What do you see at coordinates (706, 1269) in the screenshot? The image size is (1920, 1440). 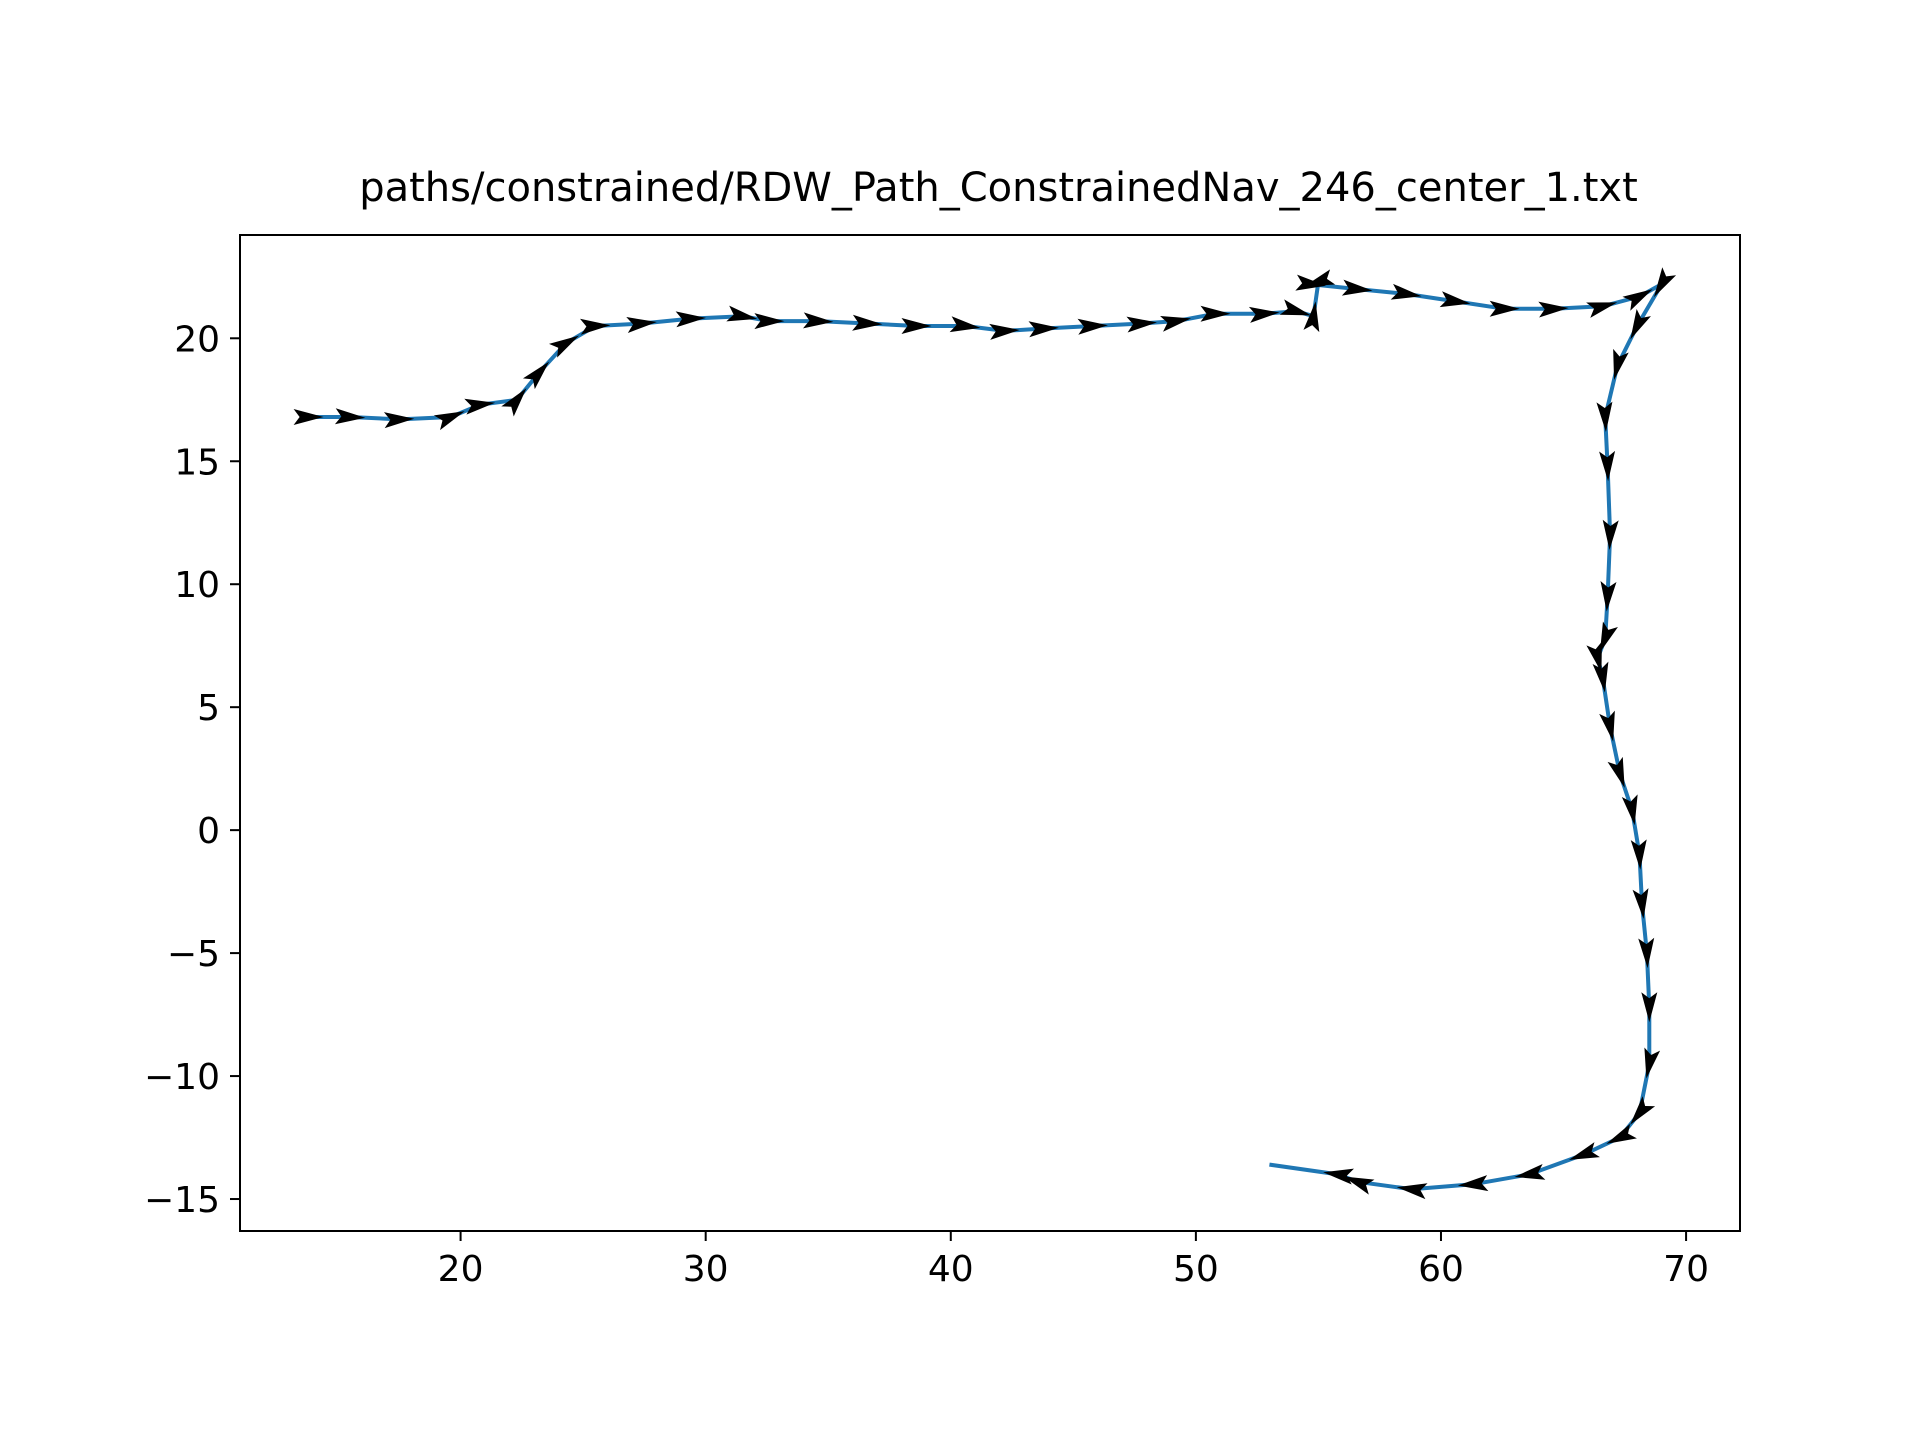 I see `x-tick-label: 30` at bounding box center [706, 1269].